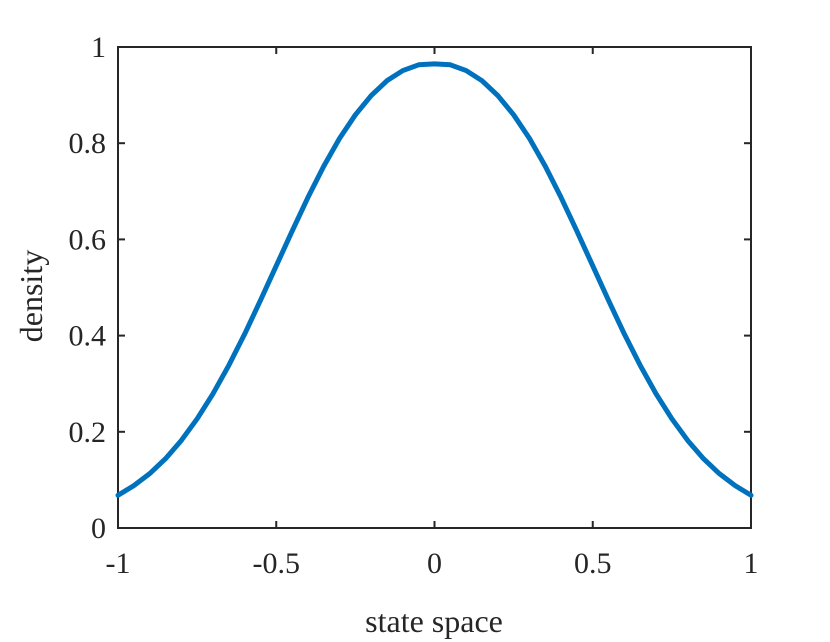 Image resolution: width=830 pixels, height=642 pixels. What do you see at coordinates (88, 239) in the screenshot?
I see `y-tick-label: 0.6` at bounding box center [88, 239].